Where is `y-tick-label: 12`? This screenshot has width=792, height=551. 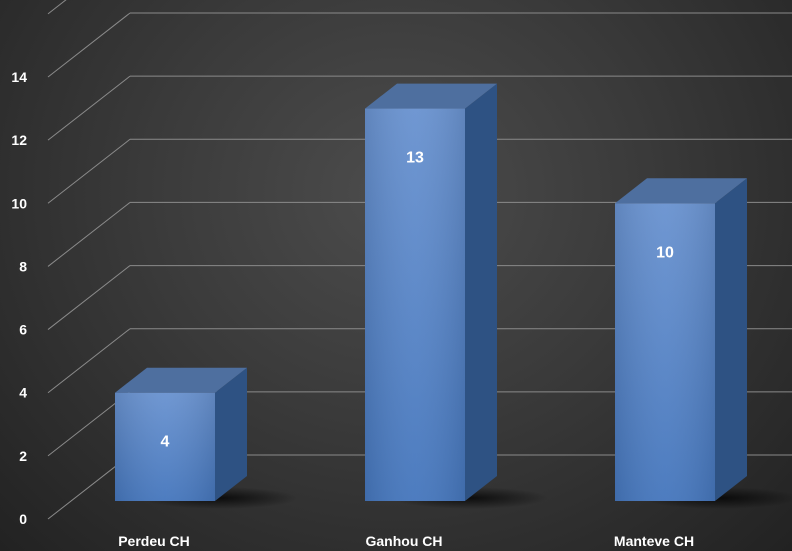 y-tick-label: 12 is located at coordinates (19, 140).